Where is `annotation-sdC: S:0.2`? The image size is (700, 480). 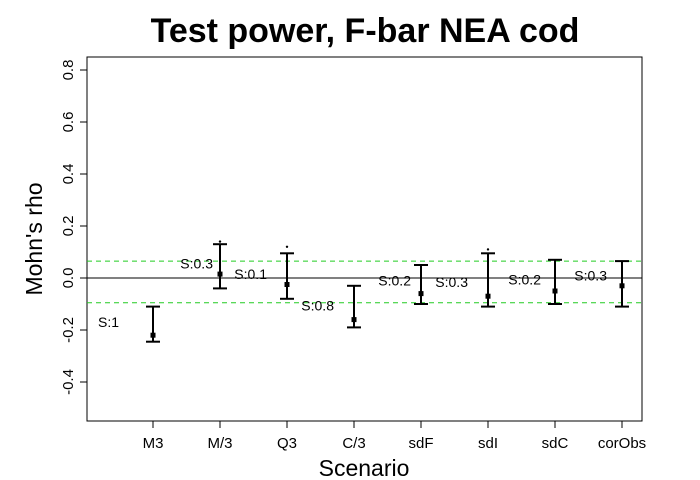
annotation-sdC: S:0.2 is located at coordinates (524, 279).